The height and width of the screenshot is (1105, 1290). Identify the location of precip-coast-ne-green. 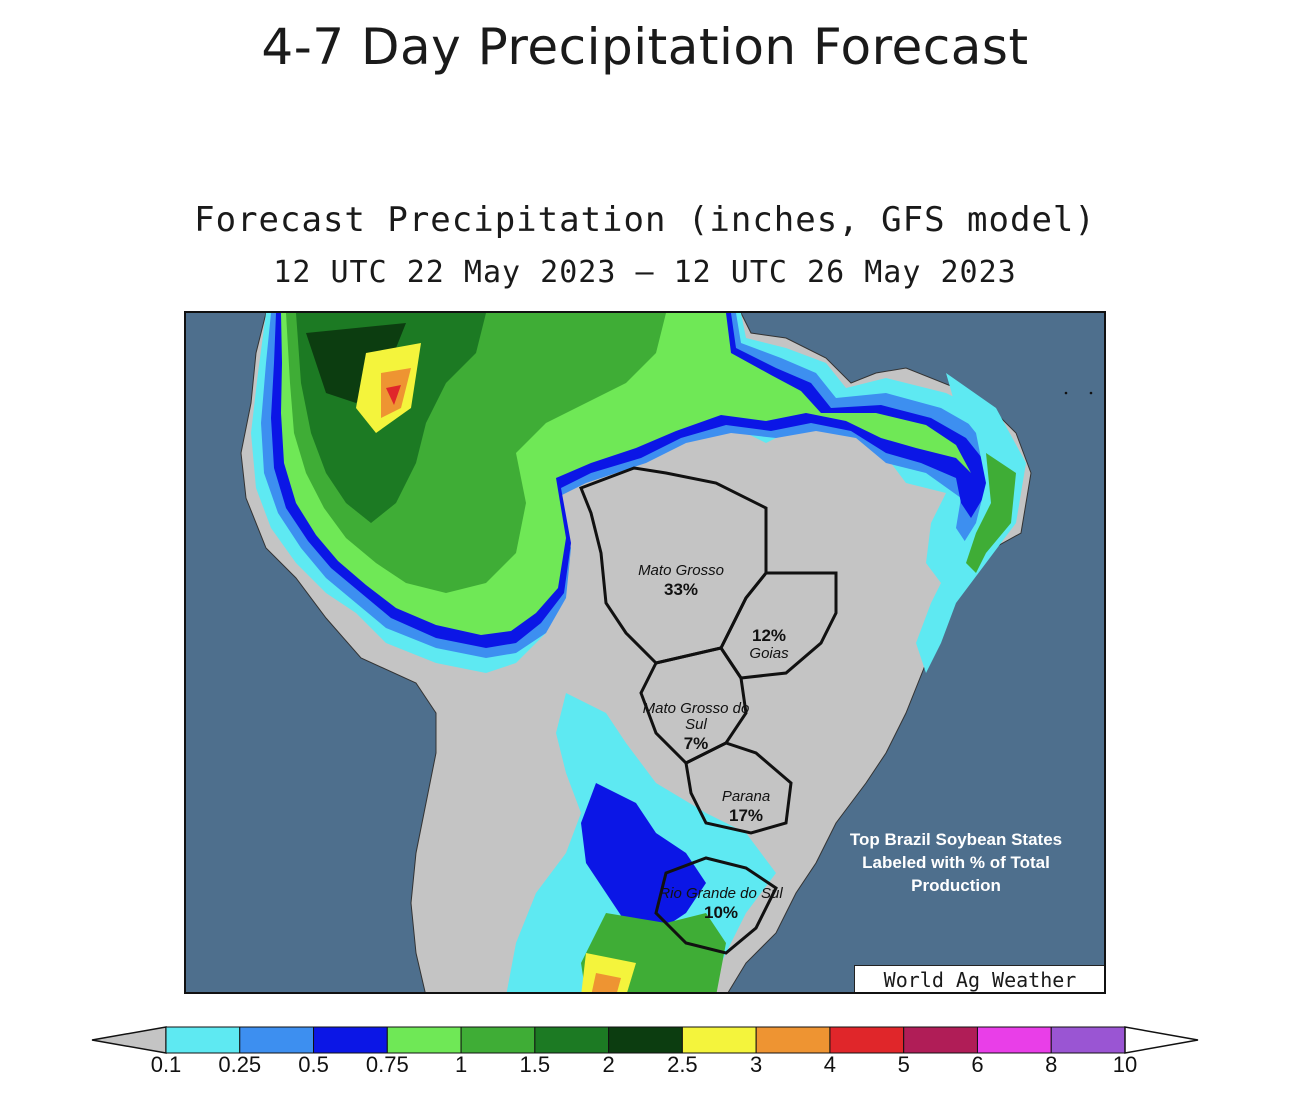
(991, 513).